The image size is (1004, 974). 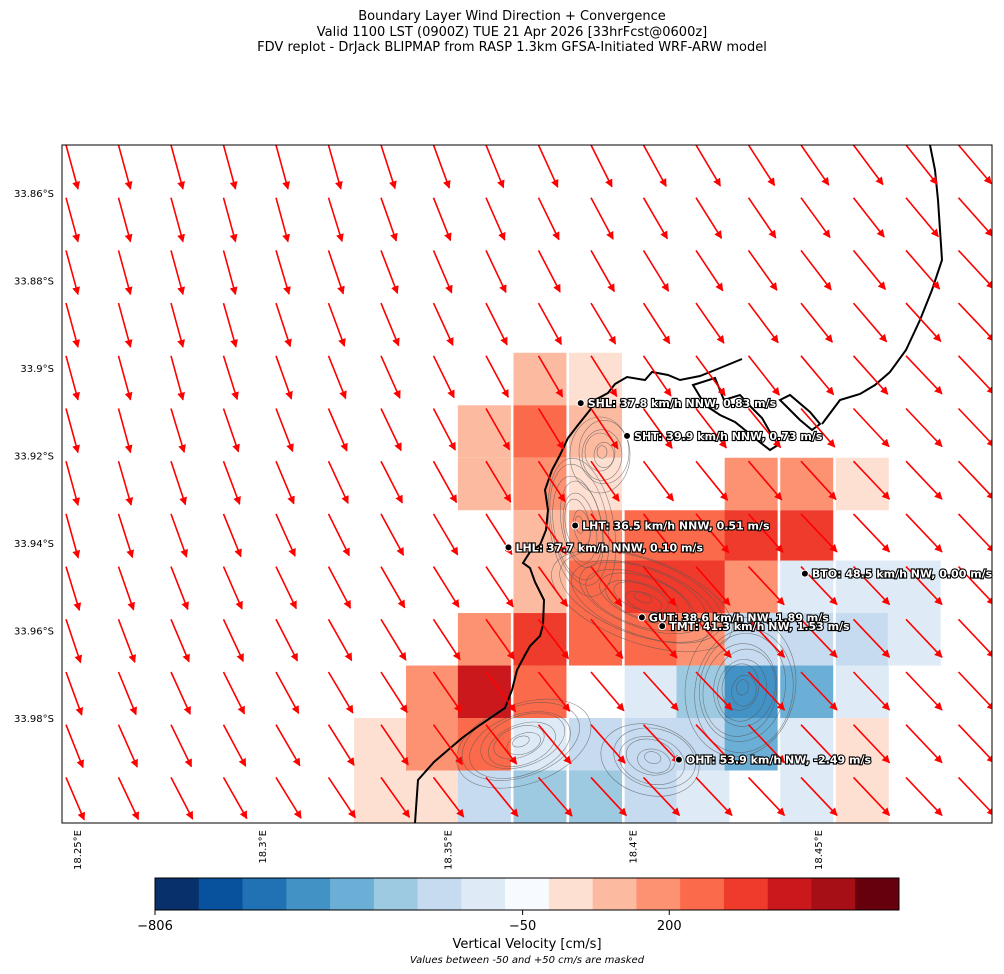 I want to click on station-dot-sht, so click(x=627, y=435).